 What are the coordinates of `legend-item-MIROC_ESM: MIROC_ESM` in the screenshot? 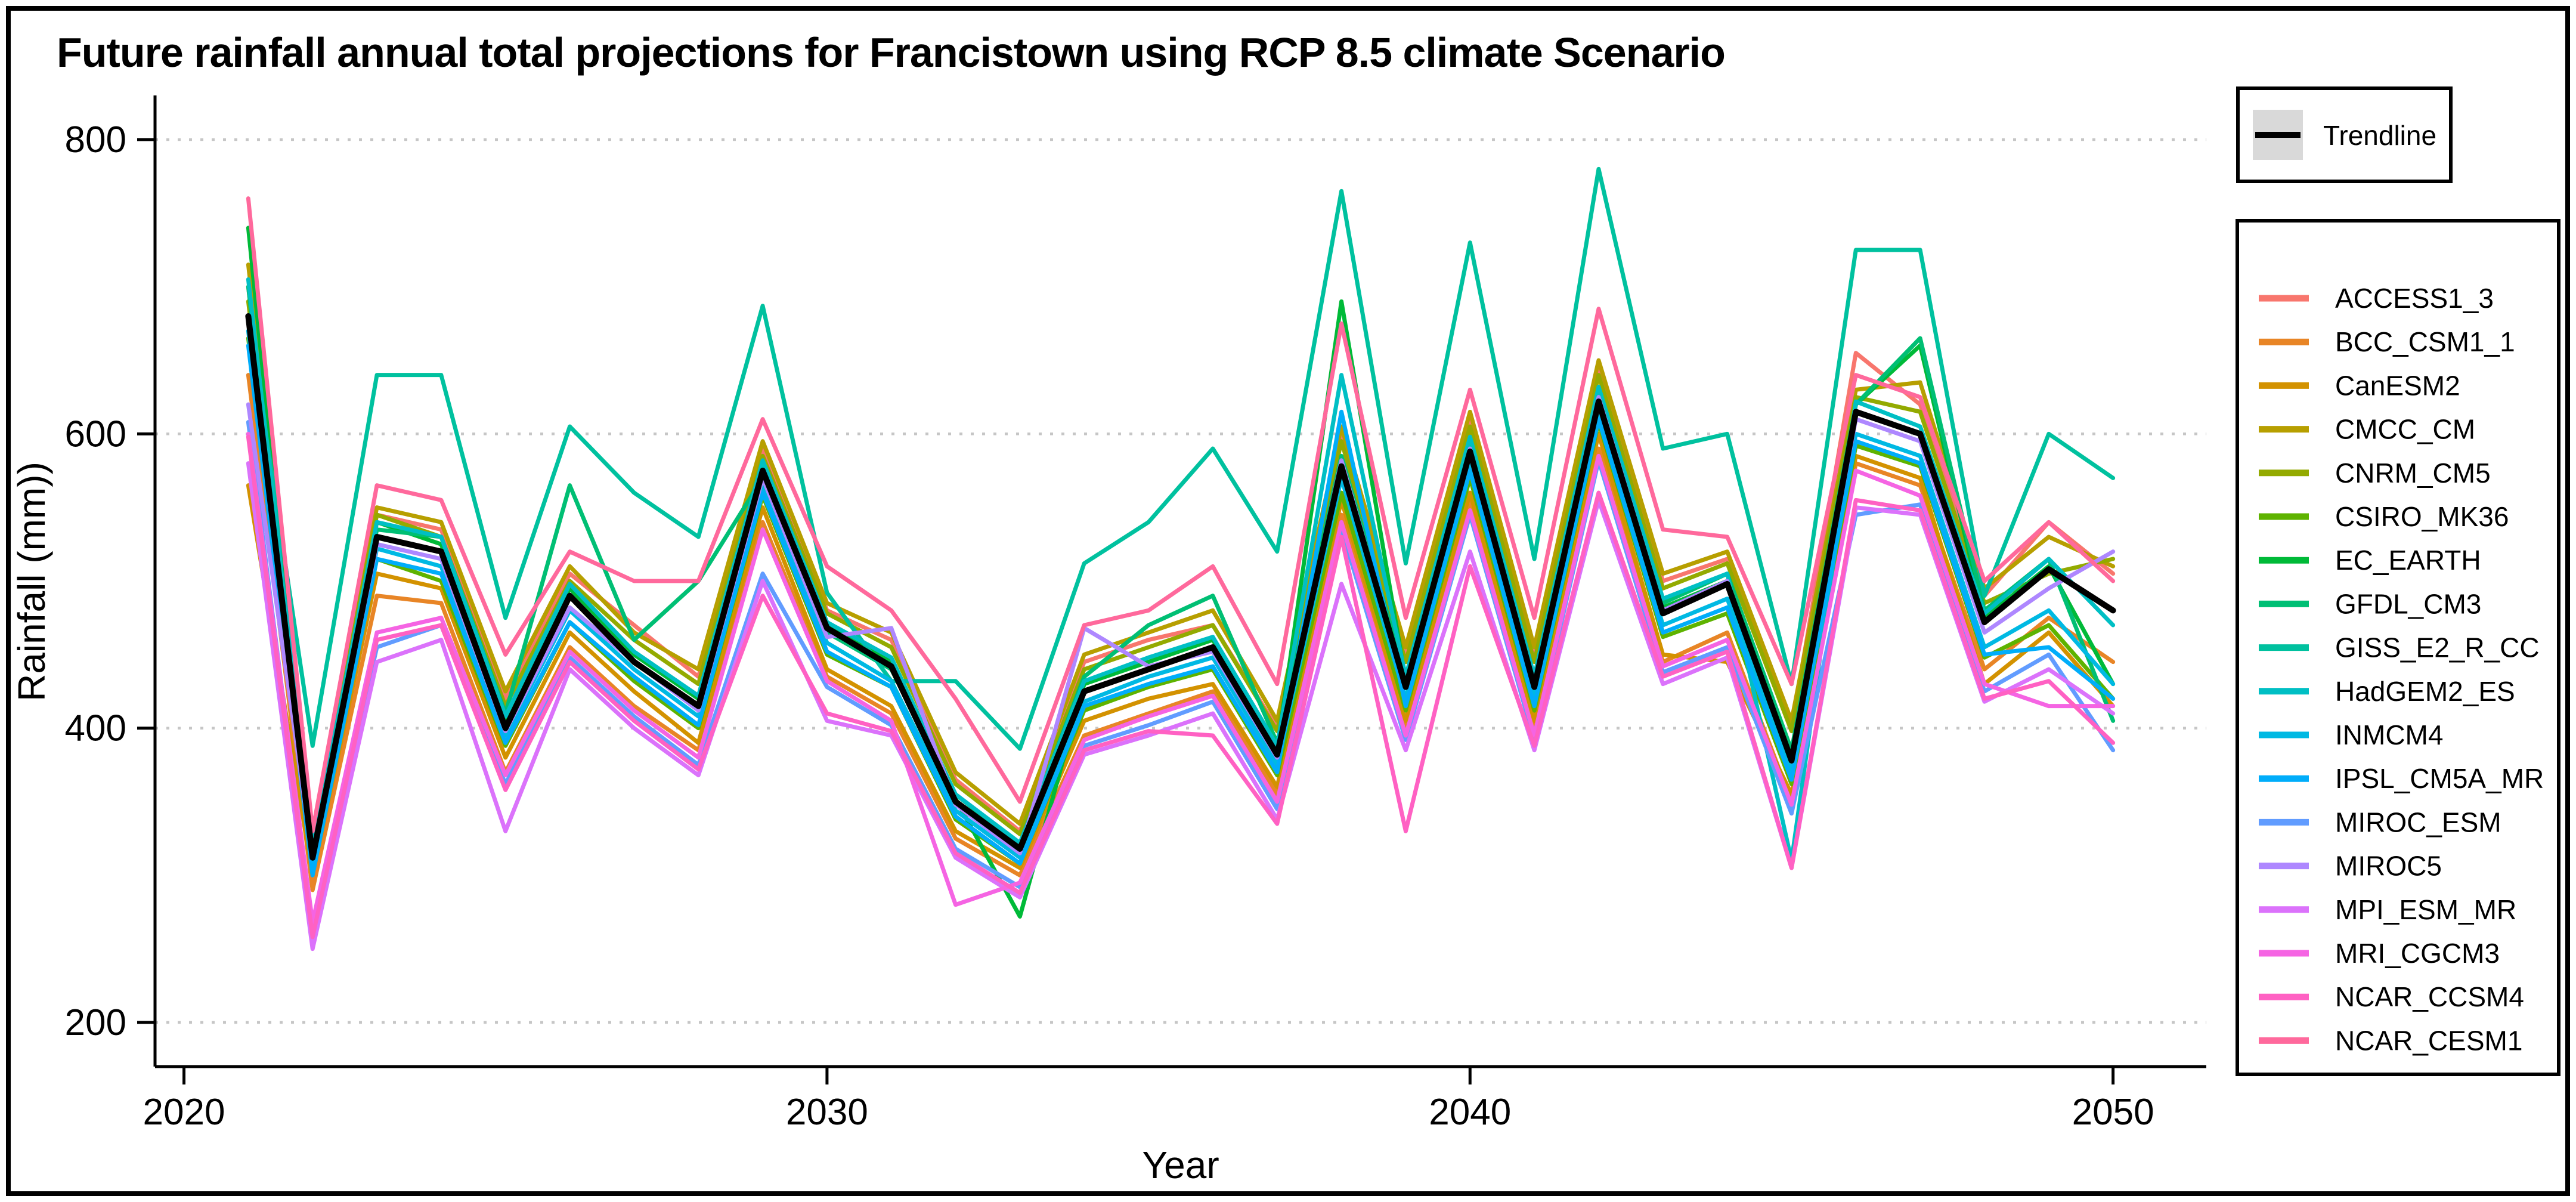 It's located at (2380, 823).